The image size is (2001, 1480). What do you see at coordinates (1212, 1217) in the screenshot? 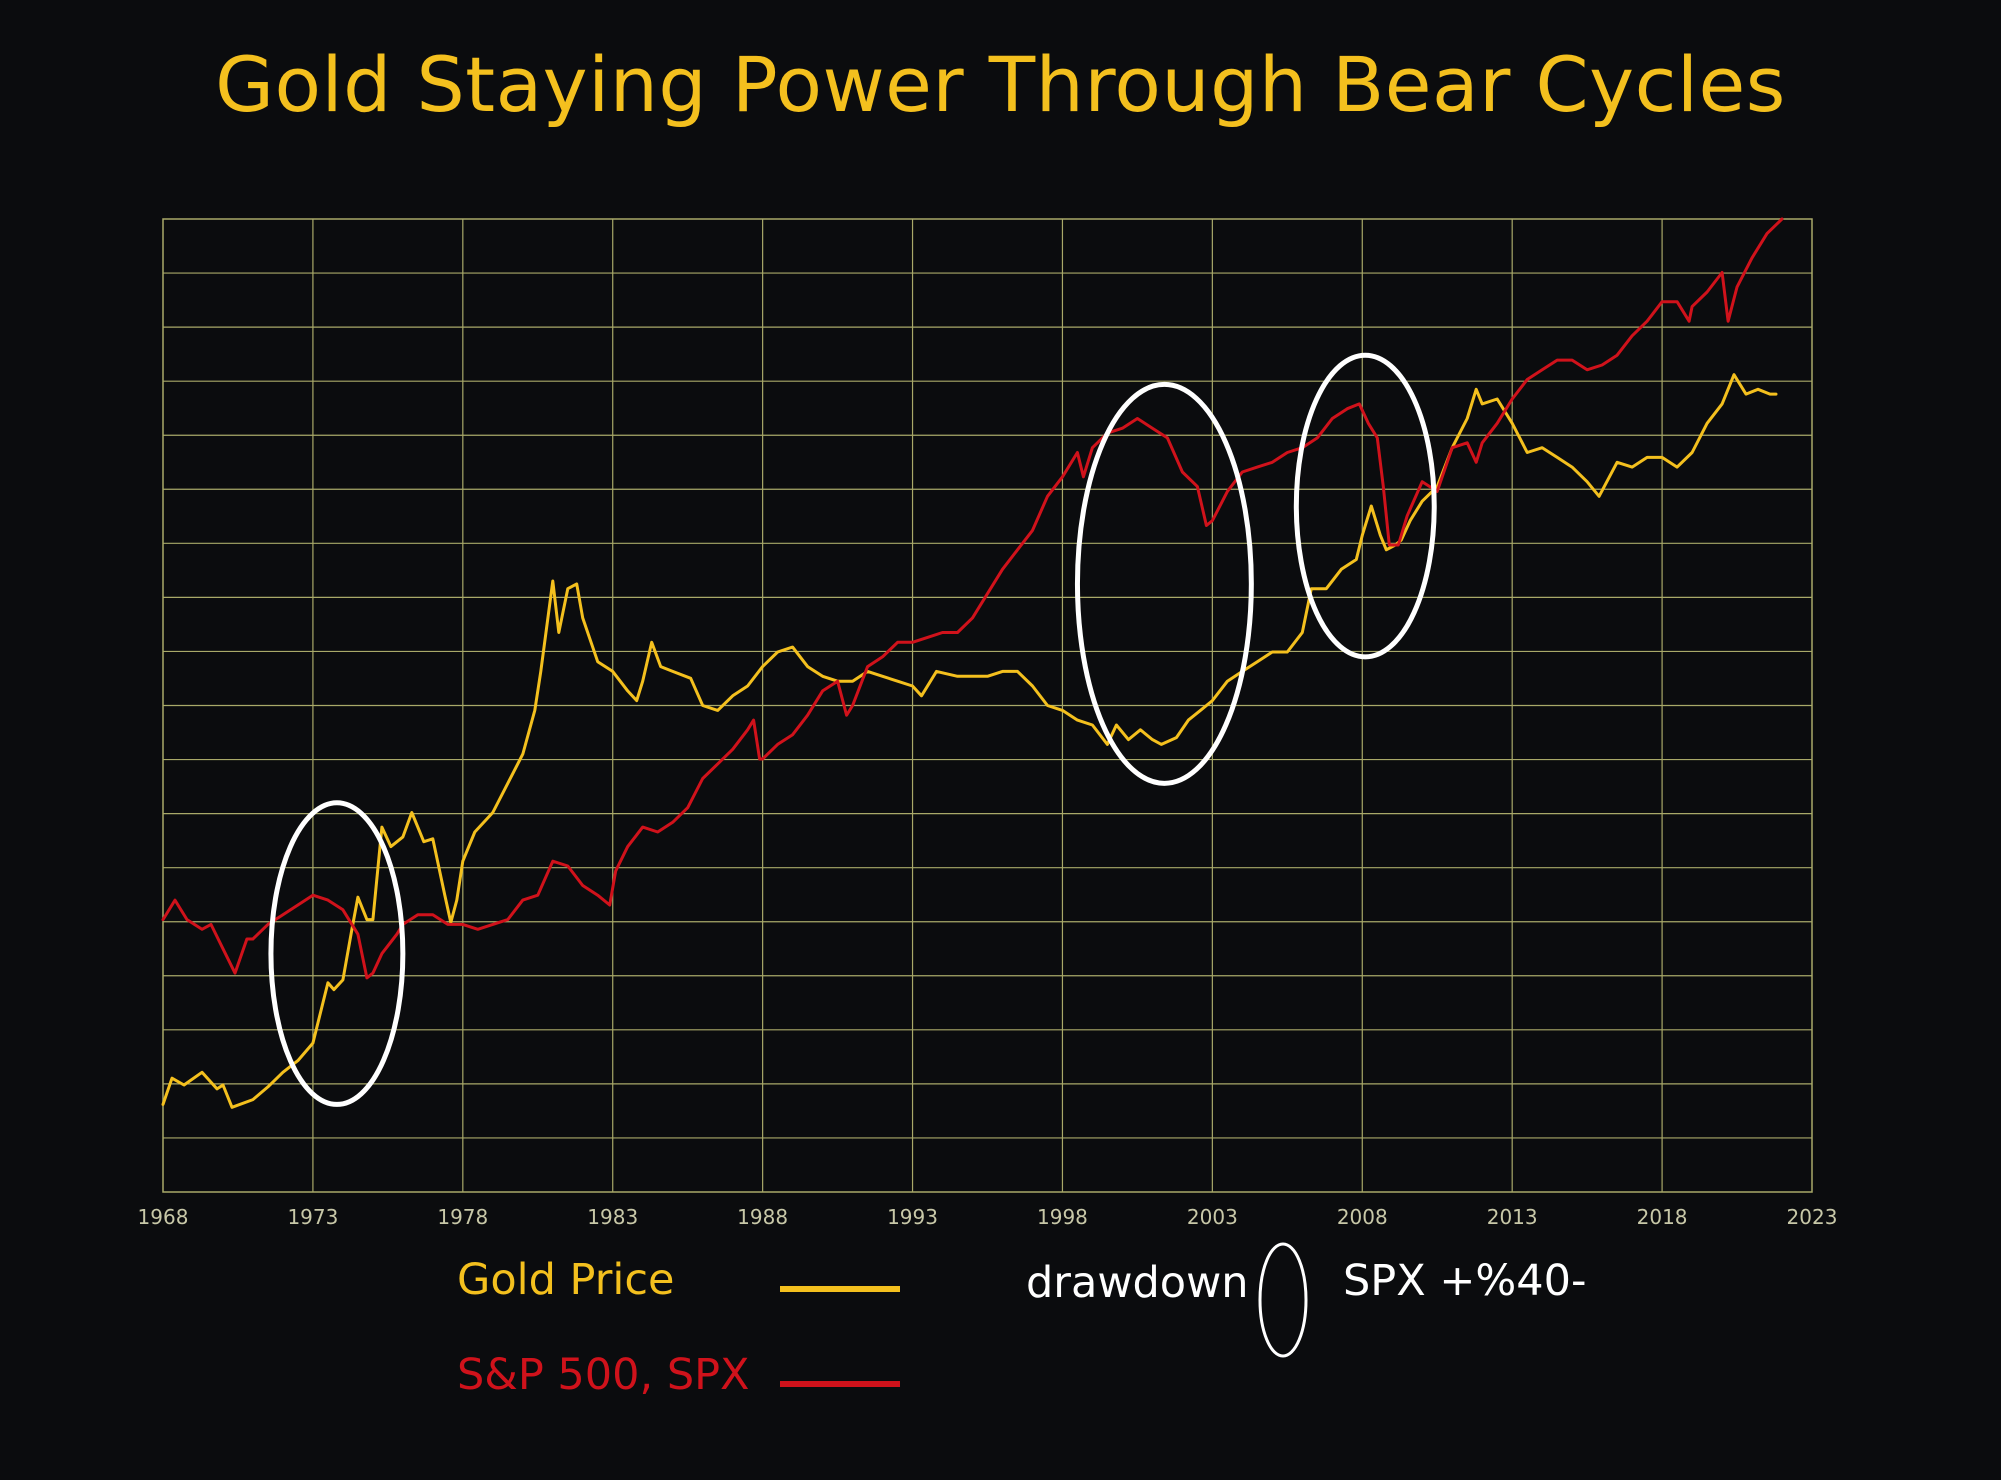
I see `x-tick-label-2003: 2003` at bounding box center [1212, 1217].